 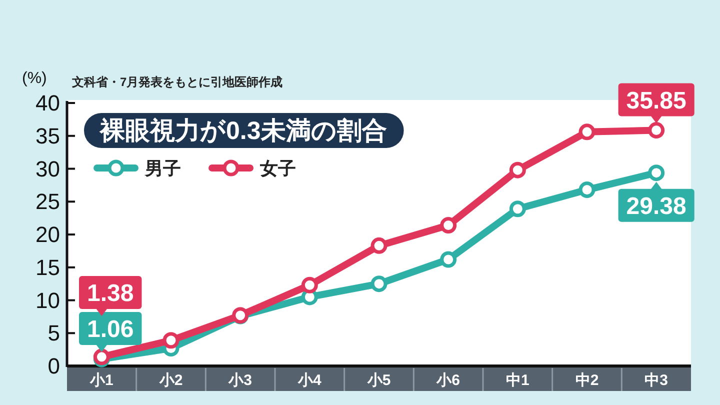 I want to click on value-label: 1.06, so click(x=110, y=332).